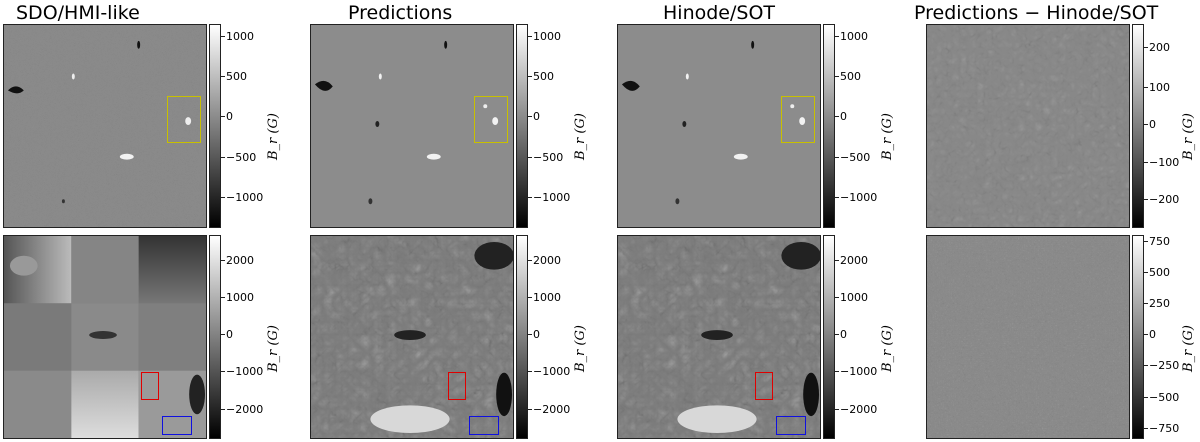  I want to click on image-row1-difference, so click(1028, 126).